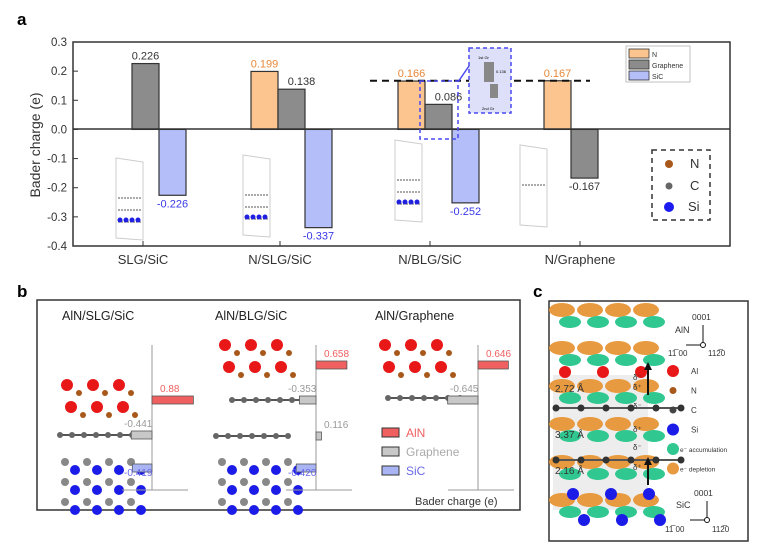  What do you see at coordinates (490, 80) in the screenshot?
I see `inset-box` at bounding box center [490, 80].